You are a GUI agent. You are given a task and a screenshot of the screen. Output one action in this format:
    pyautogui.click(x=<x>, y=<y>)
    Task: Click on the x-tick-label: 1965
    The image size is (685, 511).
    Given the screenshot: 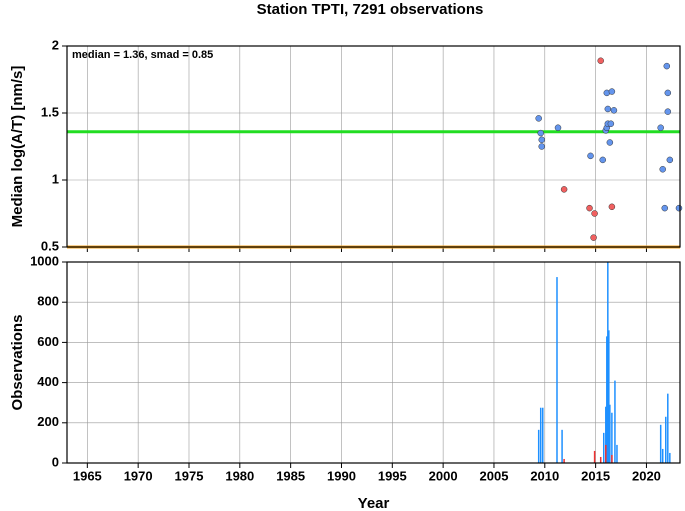 What is the action you would take?
    pyautogui.click(x=87, y=475)
    